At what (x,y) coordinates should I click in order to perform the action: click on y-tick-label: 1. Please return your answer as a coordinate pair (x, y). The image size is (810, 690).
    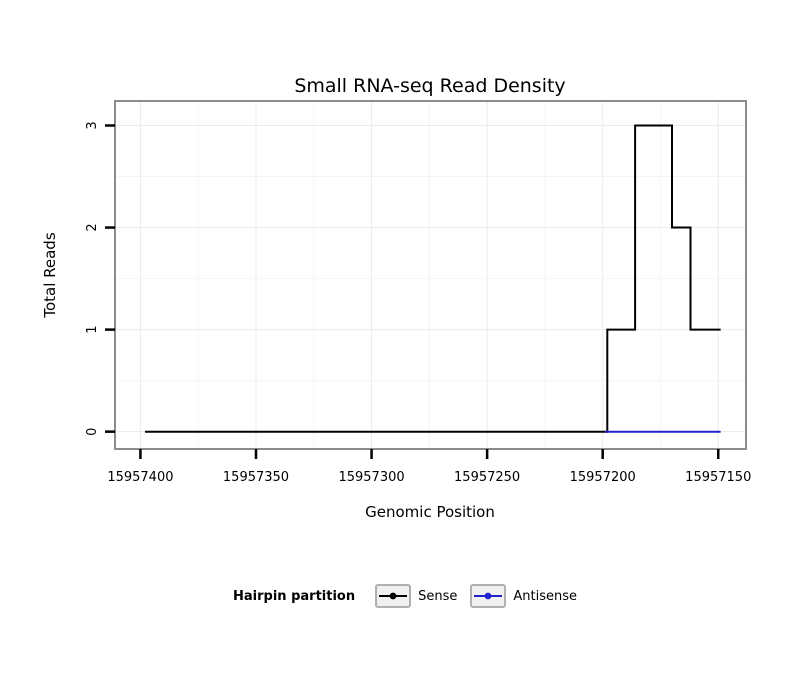
    Looking at the image, I should click on (92, 329).